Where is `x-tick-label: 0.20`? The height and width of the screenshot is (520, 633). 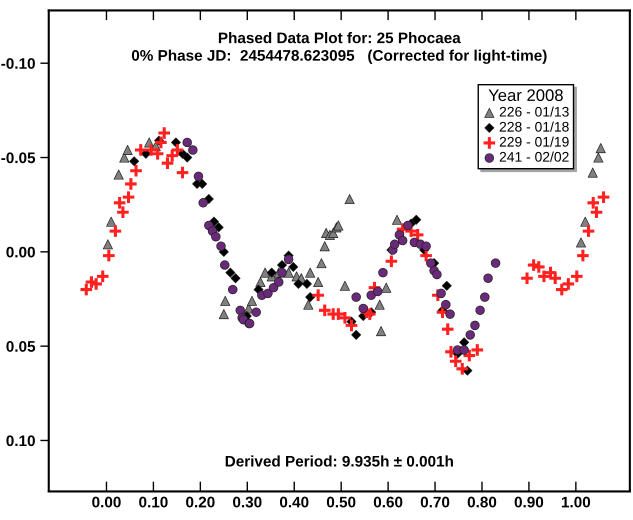 x-tick-label: 0.20 is located at coordinates (200, 502).